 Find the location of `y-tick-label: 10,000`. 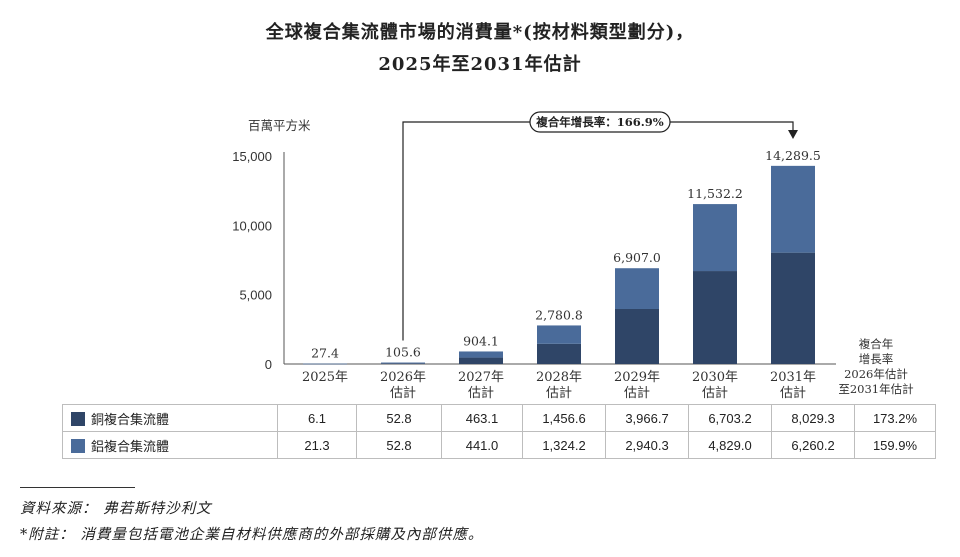

y-tick-label: 10,000 is located at coordinates (252, 225).